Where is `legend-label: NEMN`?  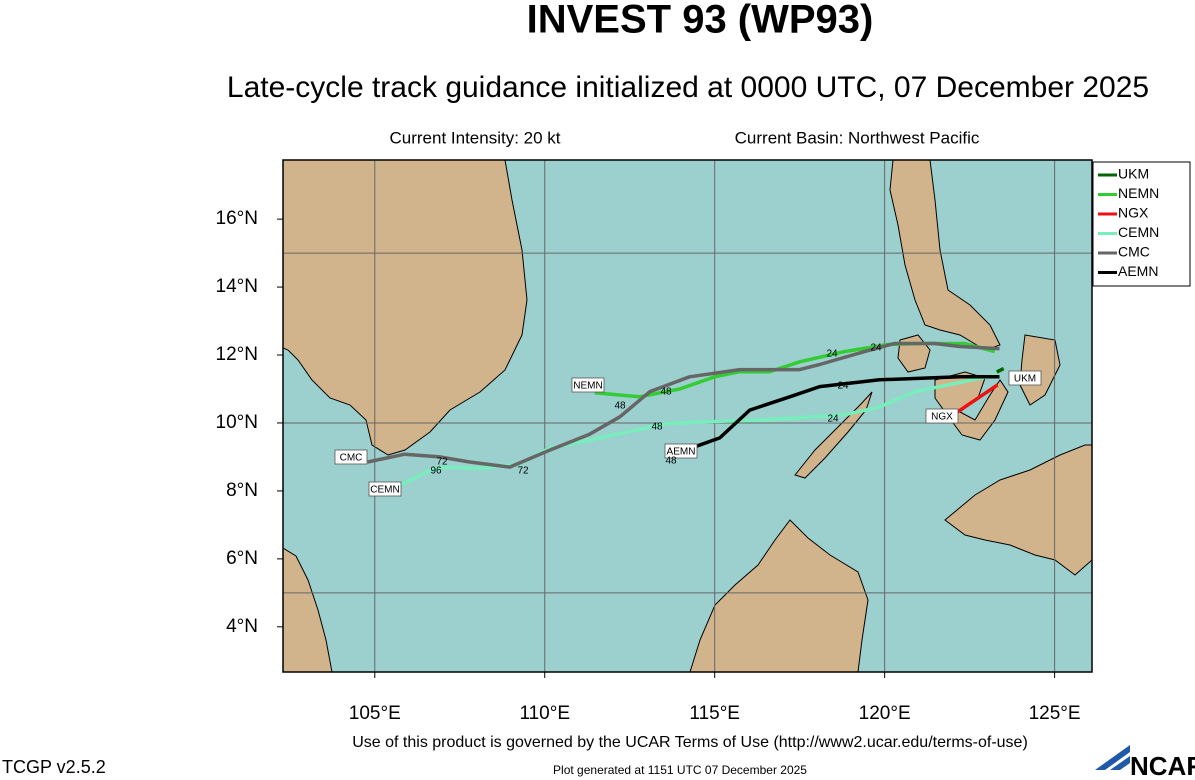 legend-label: NEMN is located at coordinates (1138, 193).